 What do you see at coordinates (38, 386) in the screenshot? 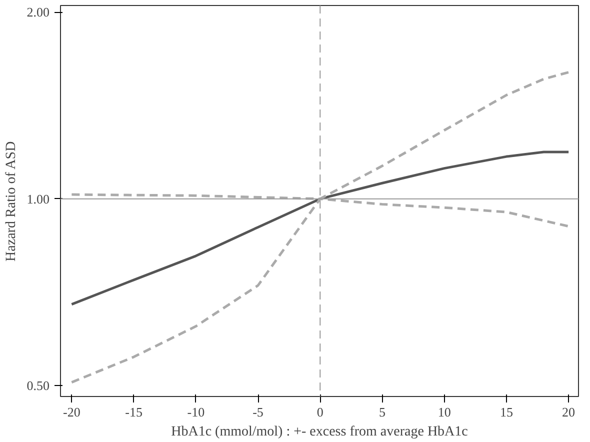
I see `y-tick-label: 0.50` at bounding box center [38, 386].